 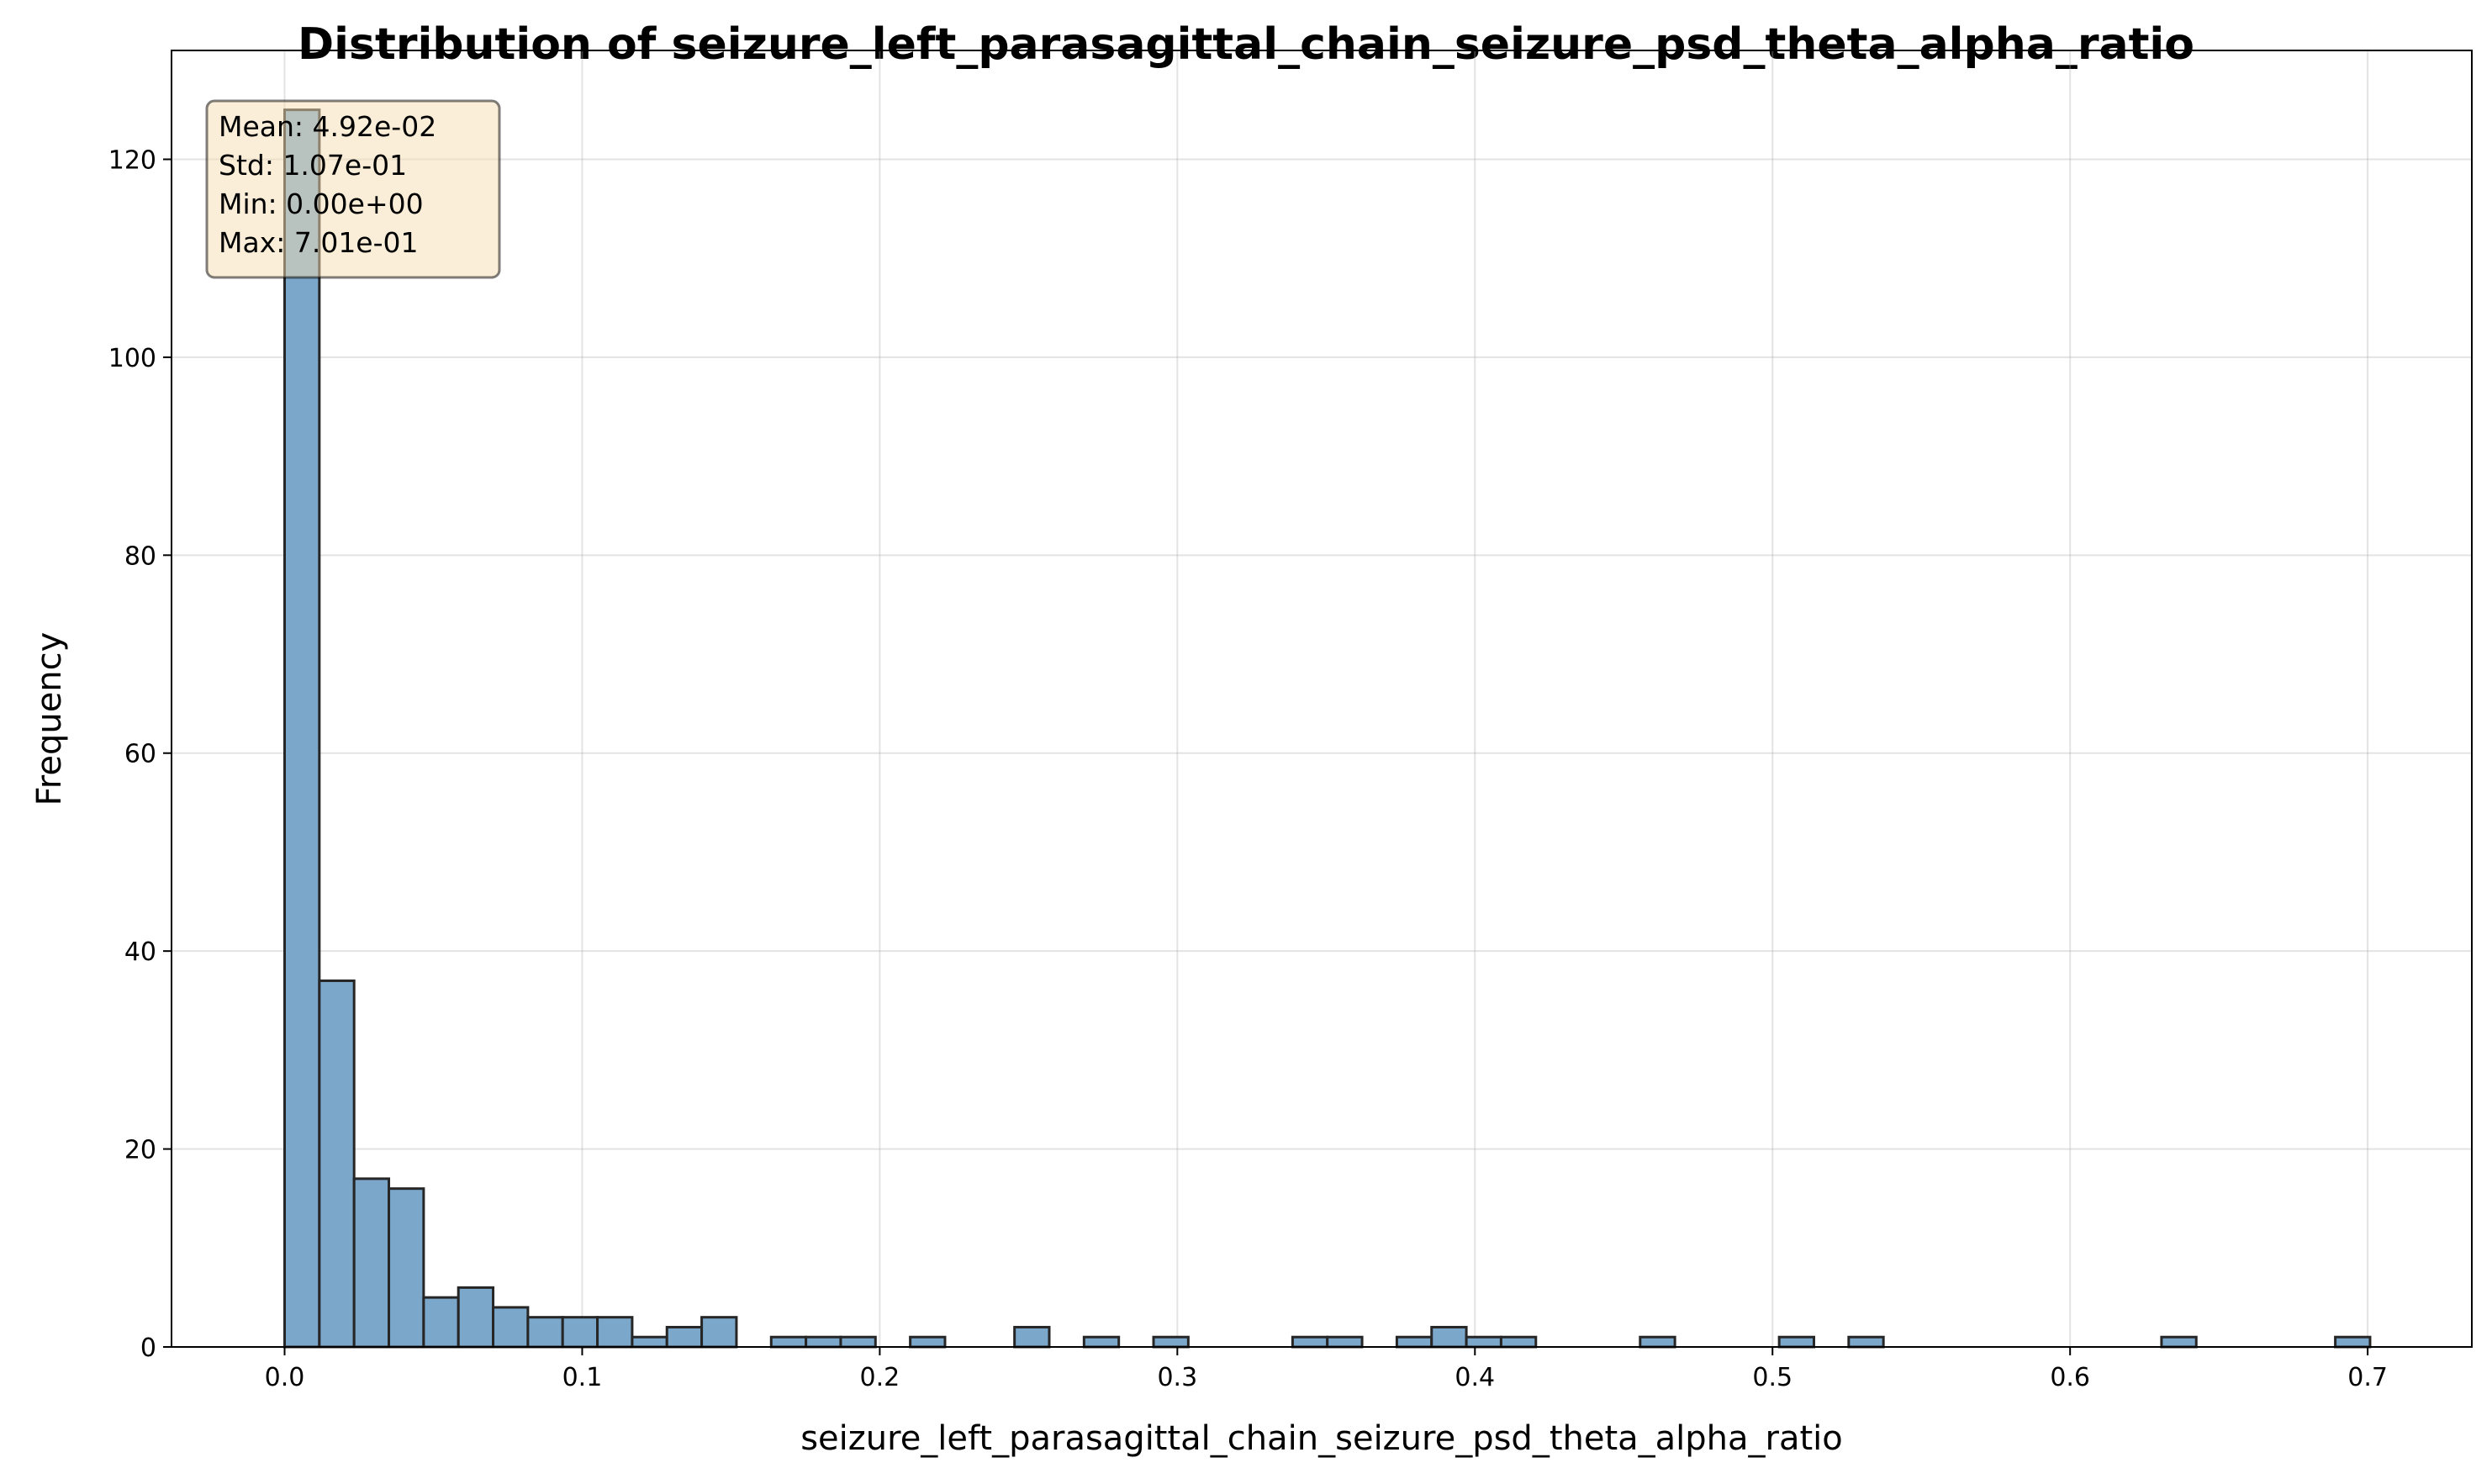 I want to click on stats-box-background, so click(x=353, y=189).